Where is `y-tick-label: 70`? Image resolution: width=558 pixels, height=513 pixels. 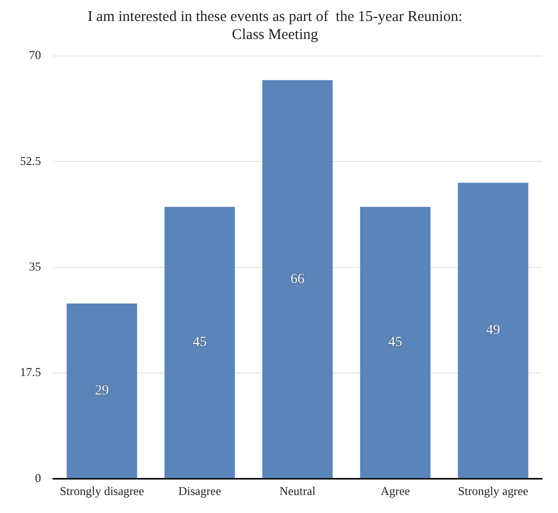 y-tick-label: 70 is located at coordinates (35, 55).